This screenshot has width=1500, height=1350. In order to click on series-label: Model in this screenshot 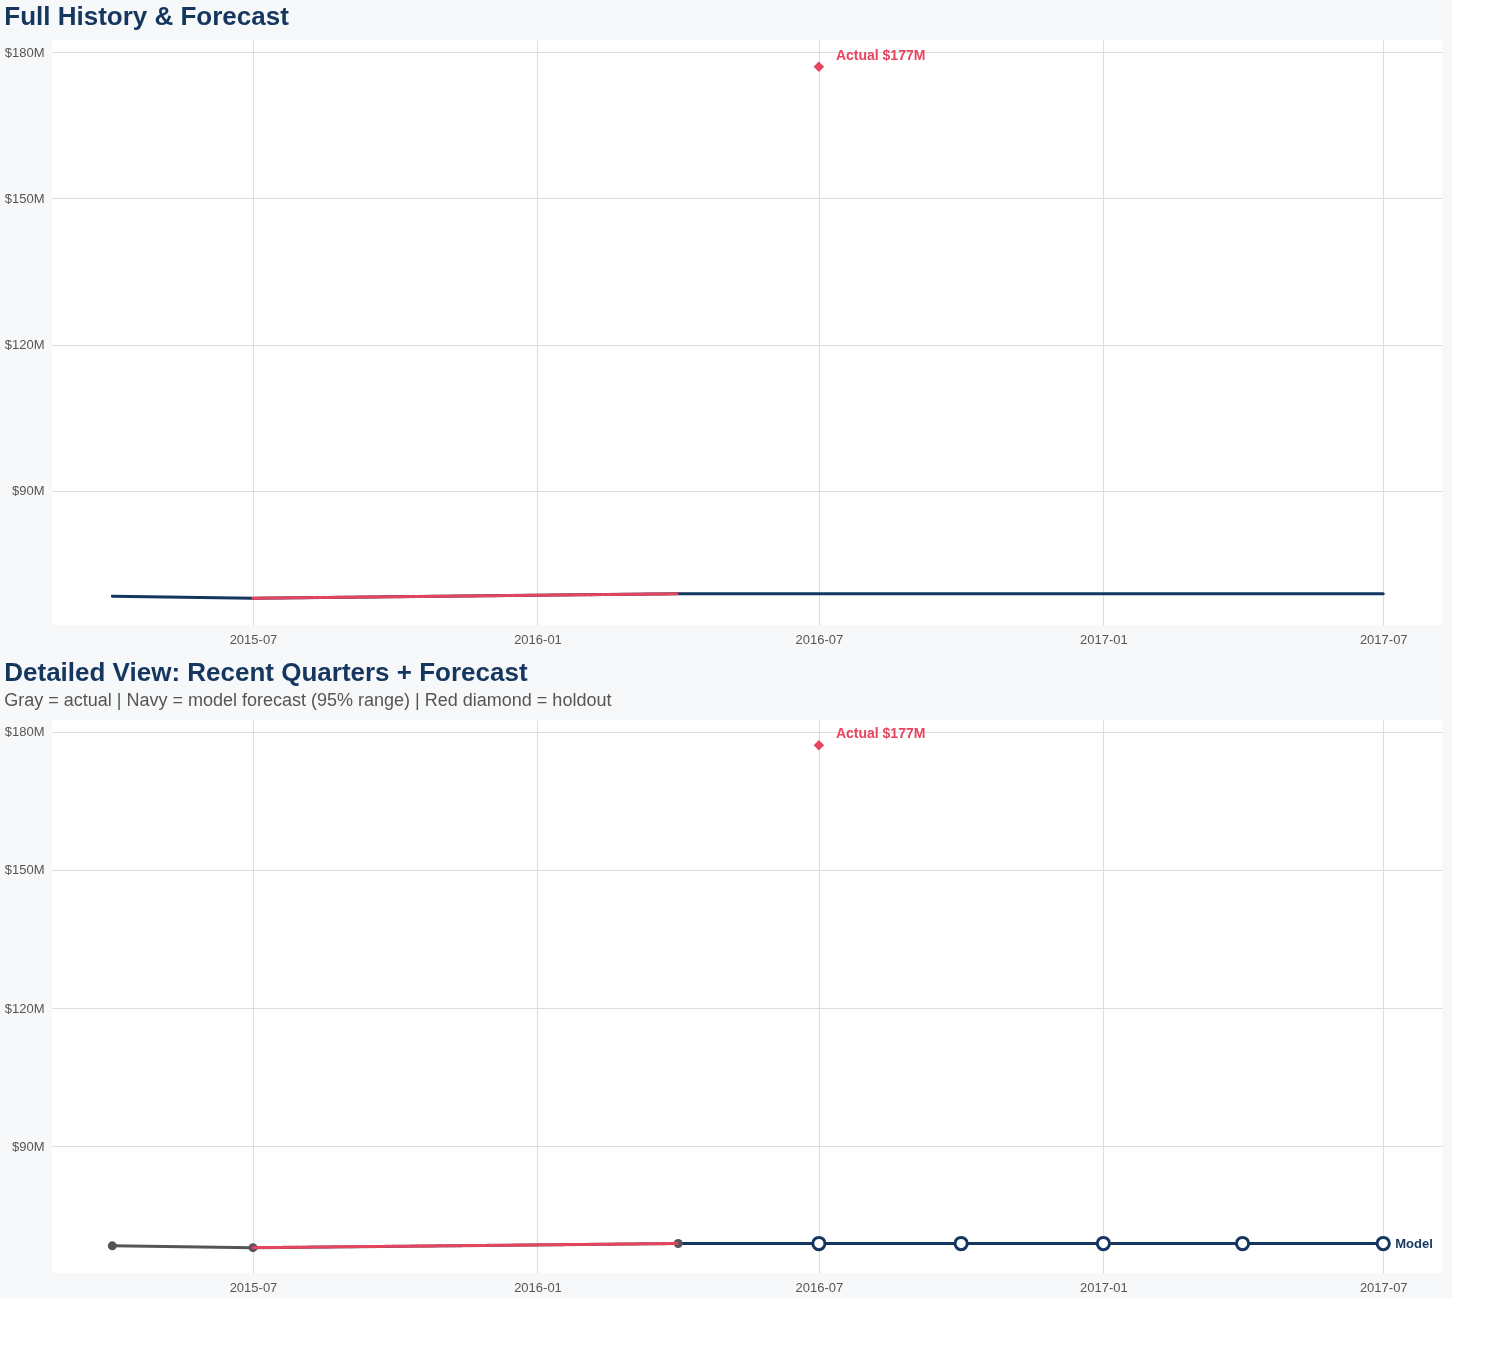, I will do `click(1414, 1243)`.